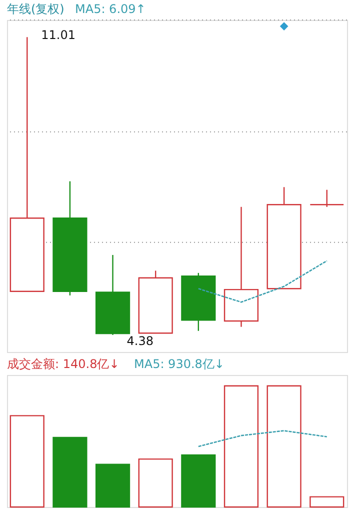 Image resolution: width=354 pixels, height=517 pixels. I want to click on chart-title: 成交金额: 140.8亿↓, so click(63, 364).